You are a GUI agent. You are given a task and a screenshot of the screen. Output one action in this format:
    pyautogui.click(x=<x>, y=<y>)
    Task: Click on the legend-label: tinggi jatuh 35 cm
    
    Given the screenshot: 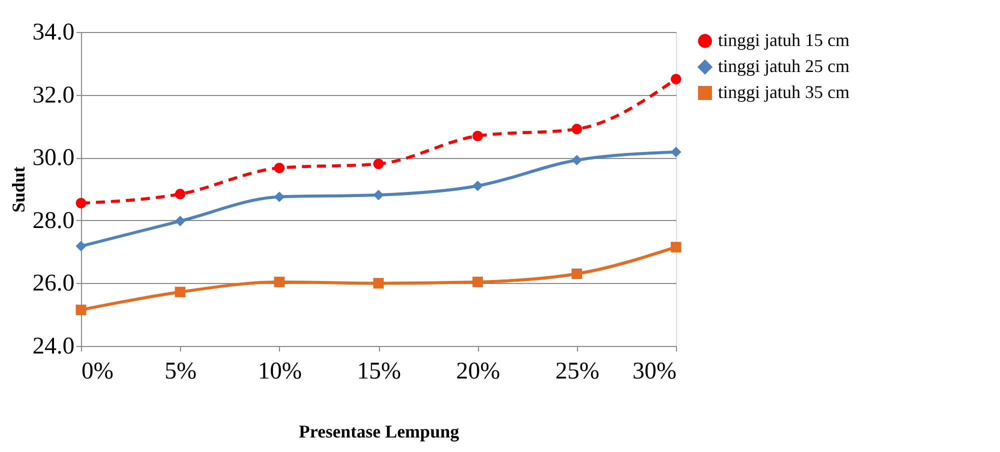 What is the action you would take?
    pyautogui.click(x=784, y=92)
    